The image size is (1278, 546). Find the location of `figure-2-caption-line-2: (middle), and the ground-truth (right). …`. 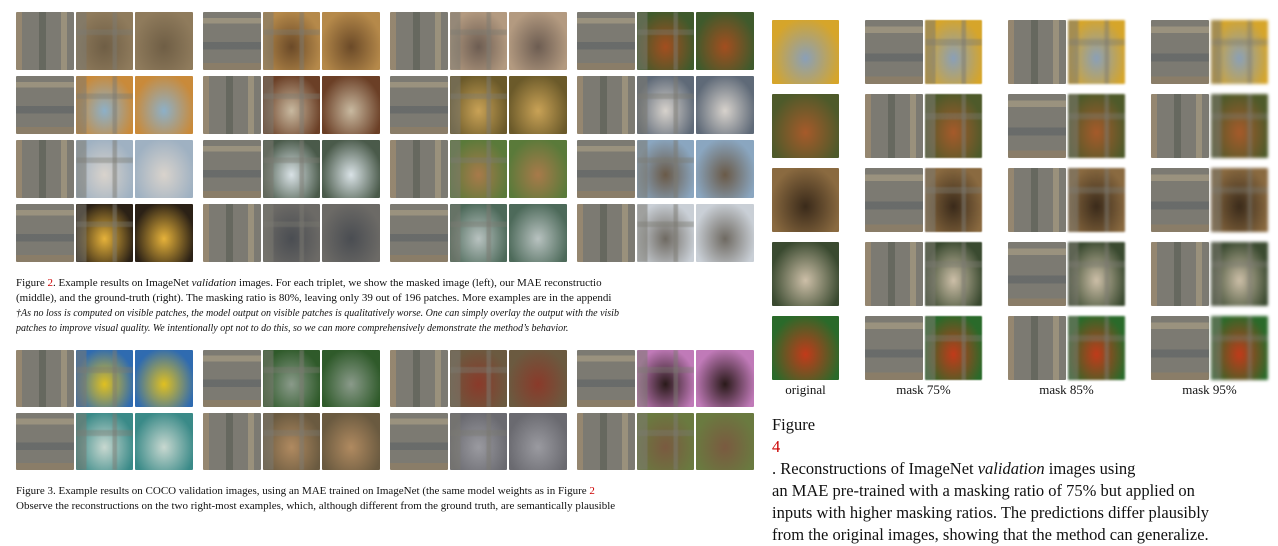

figure-2-caption-line-2: (middle), and the ground-truth (right). … is located at coordinates (314, 298).